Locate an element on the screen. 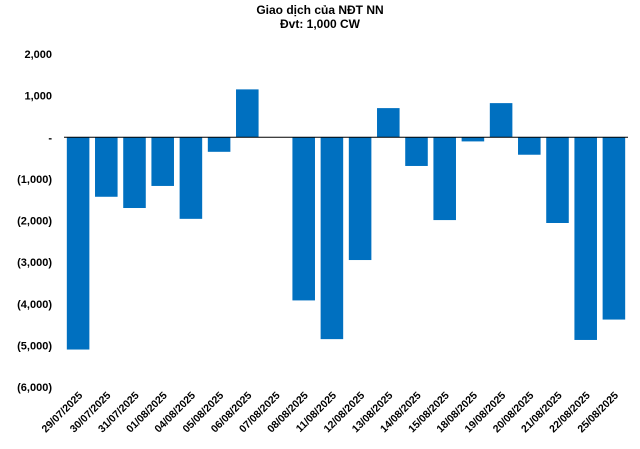 Image resolution: width=640 pixels, height=449 pixels. y-tick-label: 1,000 is located at coordinates (38, 97).